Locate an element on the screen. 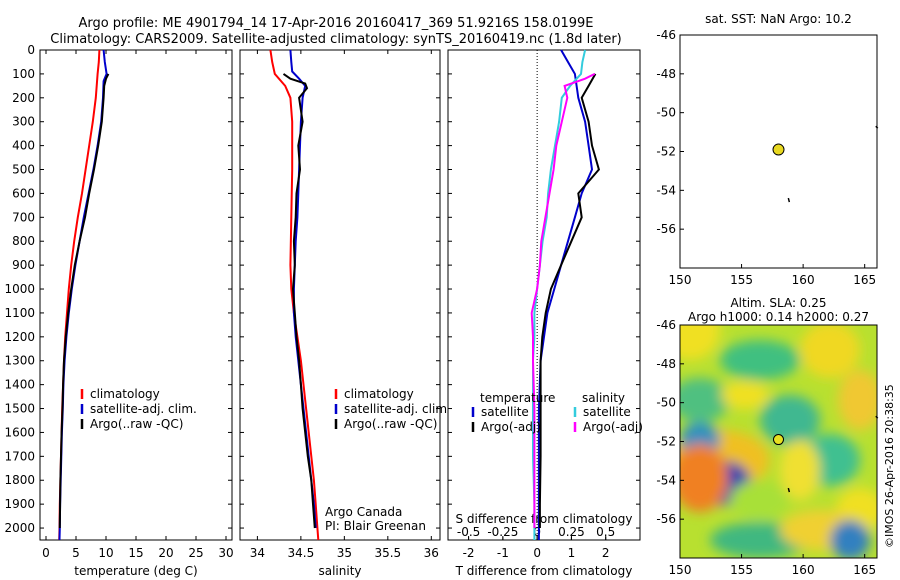  y-tick-label: 1700 is located at coordinates (19, 456).